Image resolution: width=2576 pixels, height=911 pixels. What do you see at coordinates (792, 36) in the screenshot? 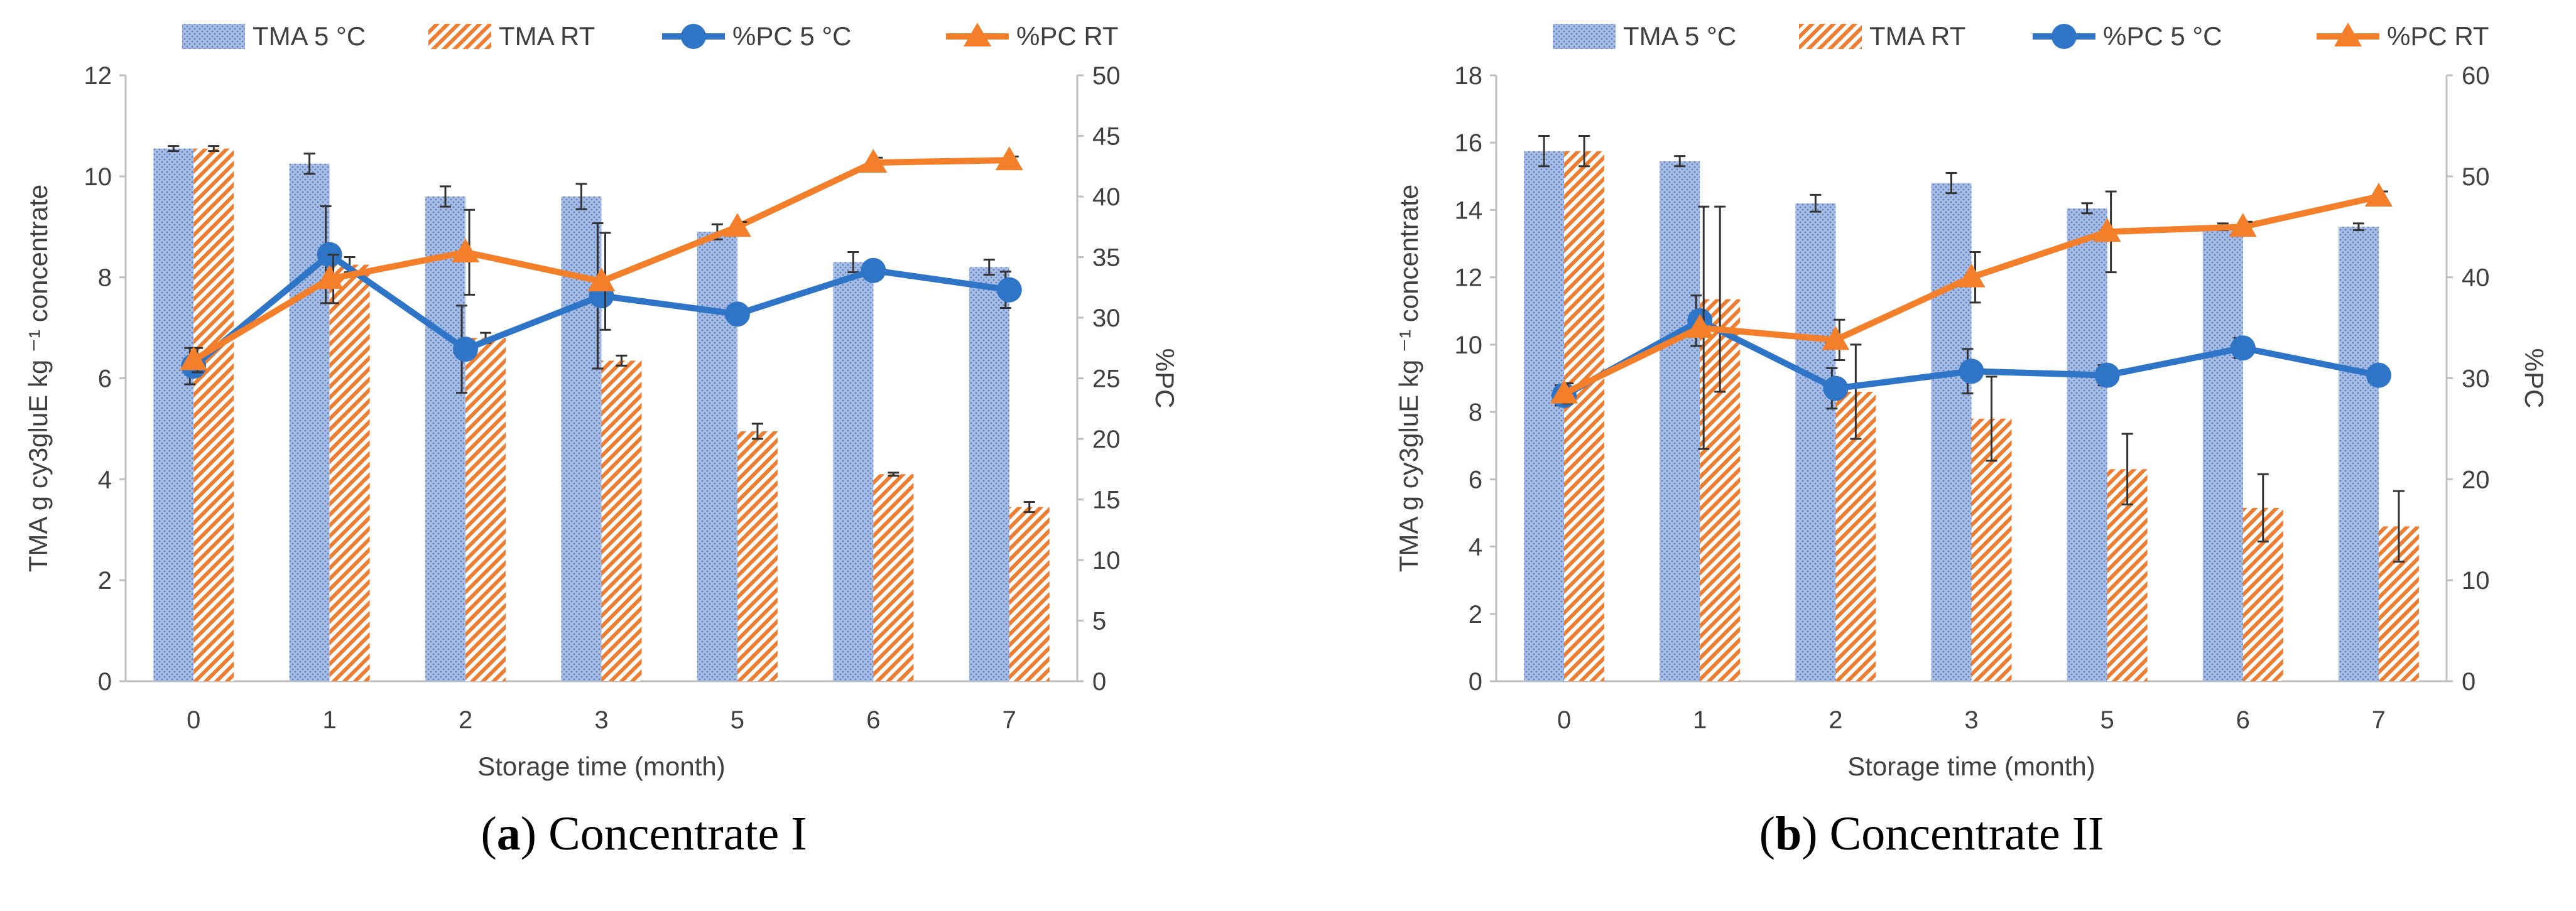
I see `legend-label: %PC 5 °C` at bounding box center [792, 36].